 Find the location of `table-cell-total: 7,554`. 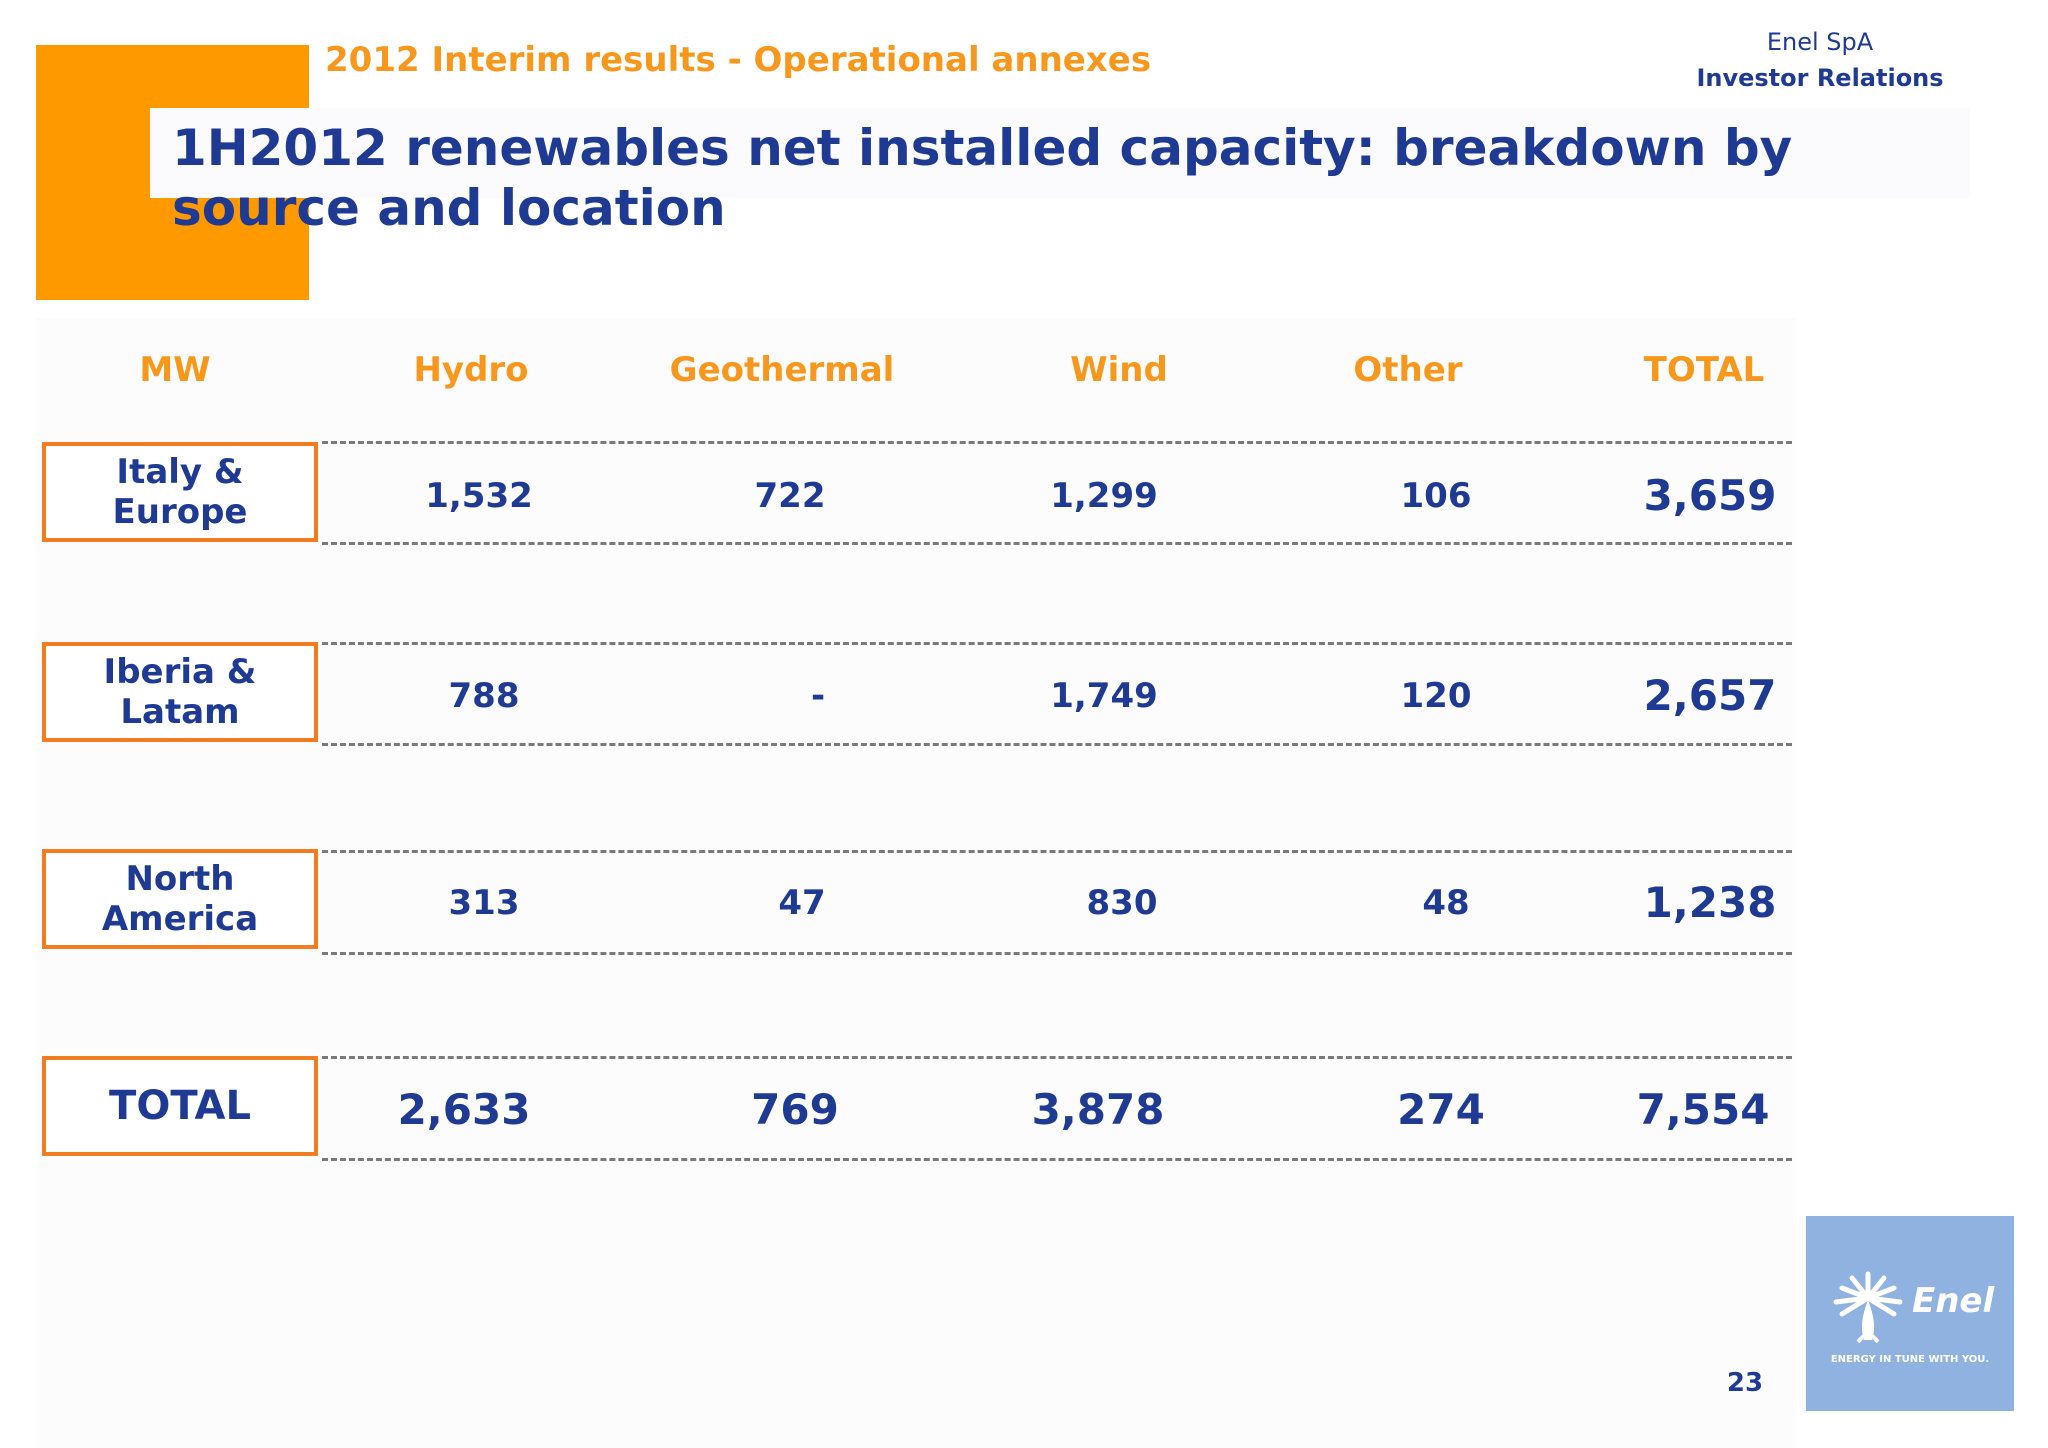

table-cell-total: 7,554 is located at coordinates (1703, 1109).